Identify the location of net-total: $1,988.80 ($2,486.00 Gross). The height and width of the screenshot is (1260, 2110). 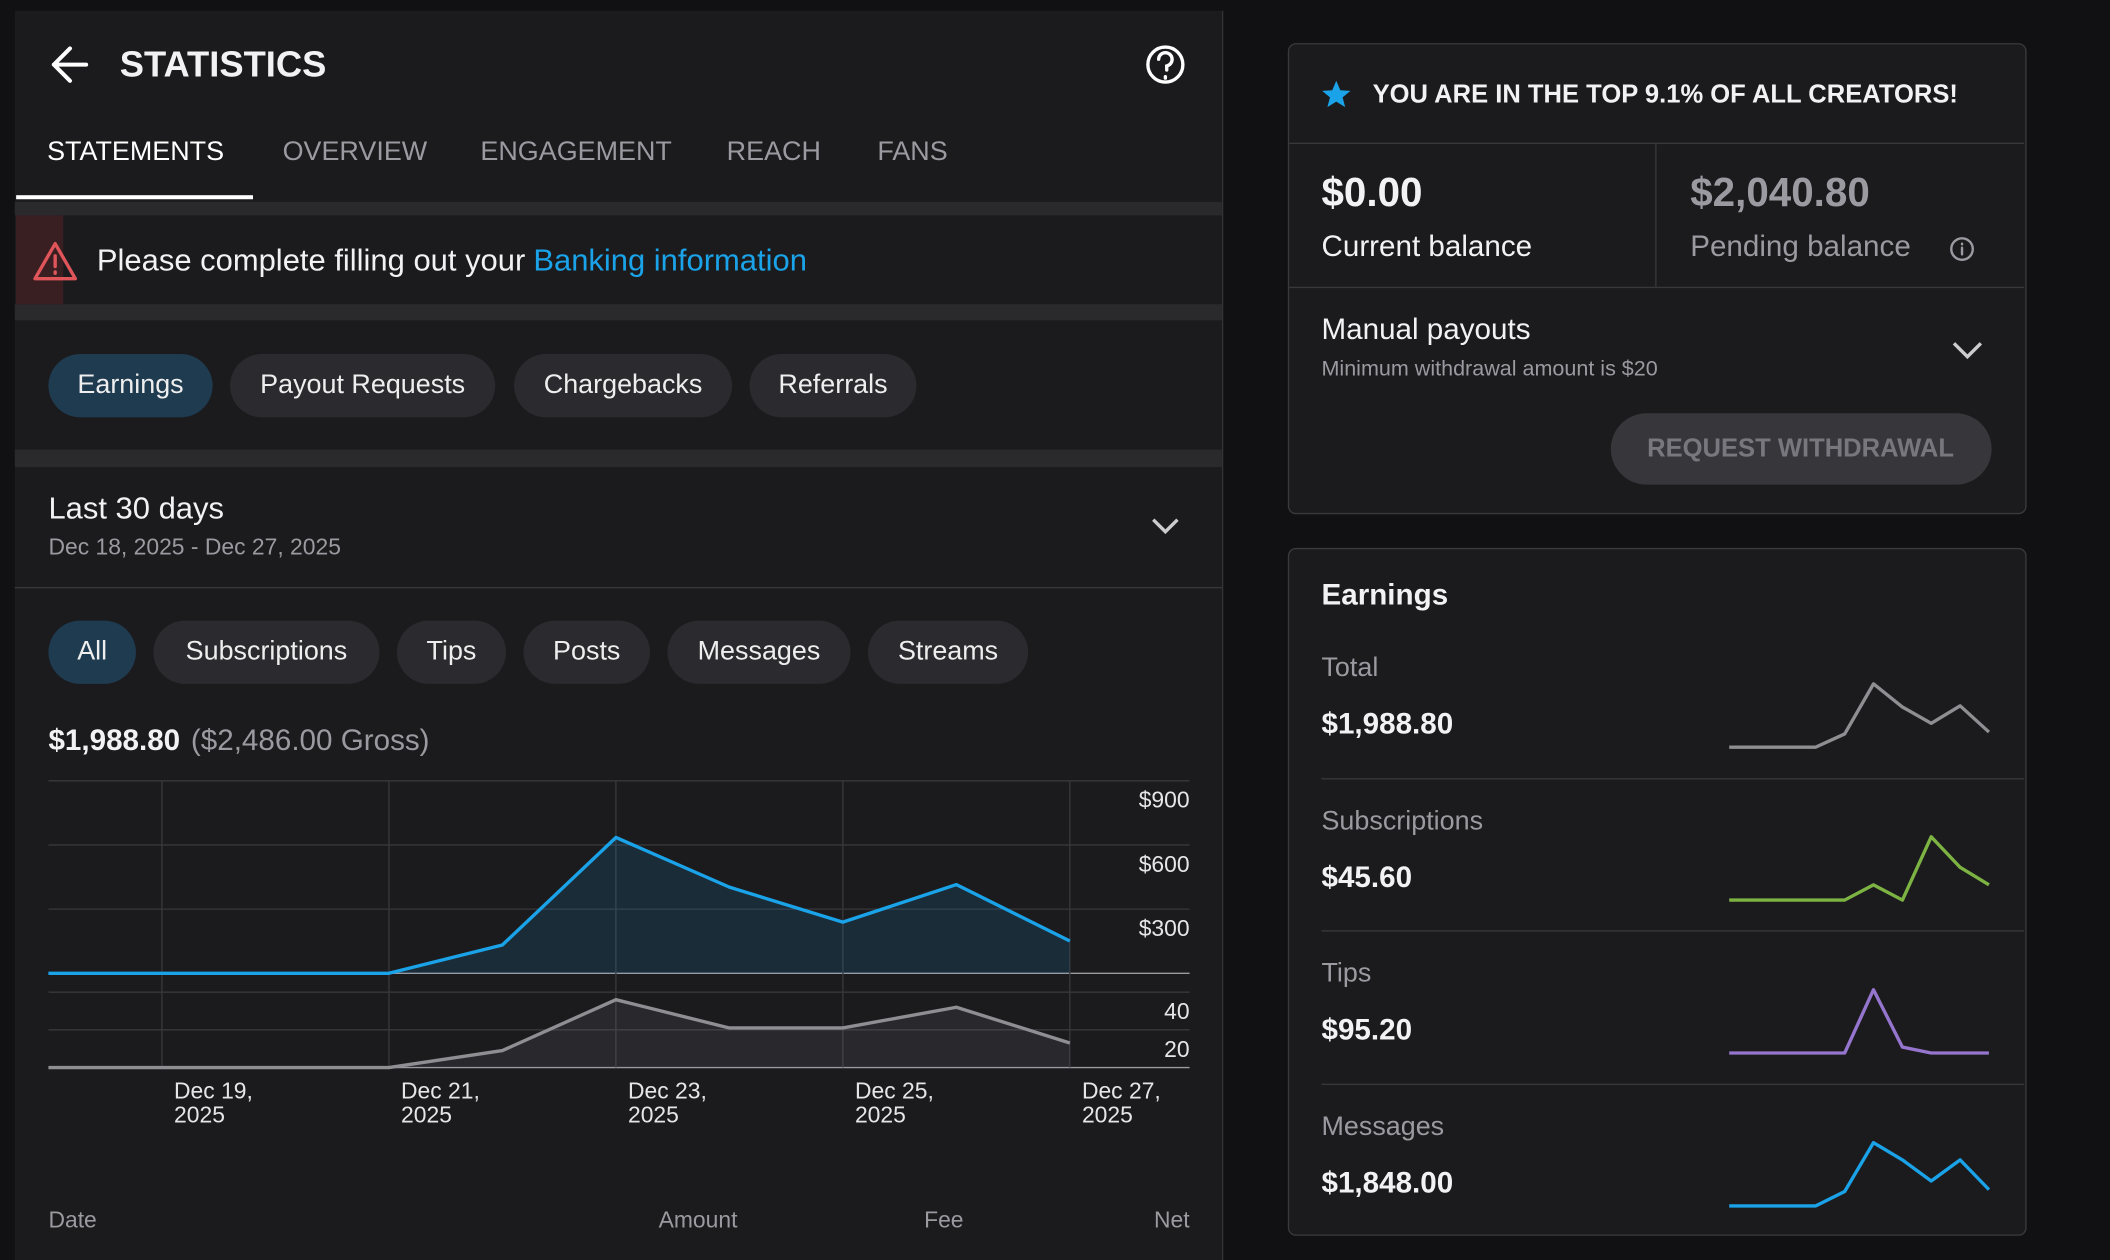
(239, 739).